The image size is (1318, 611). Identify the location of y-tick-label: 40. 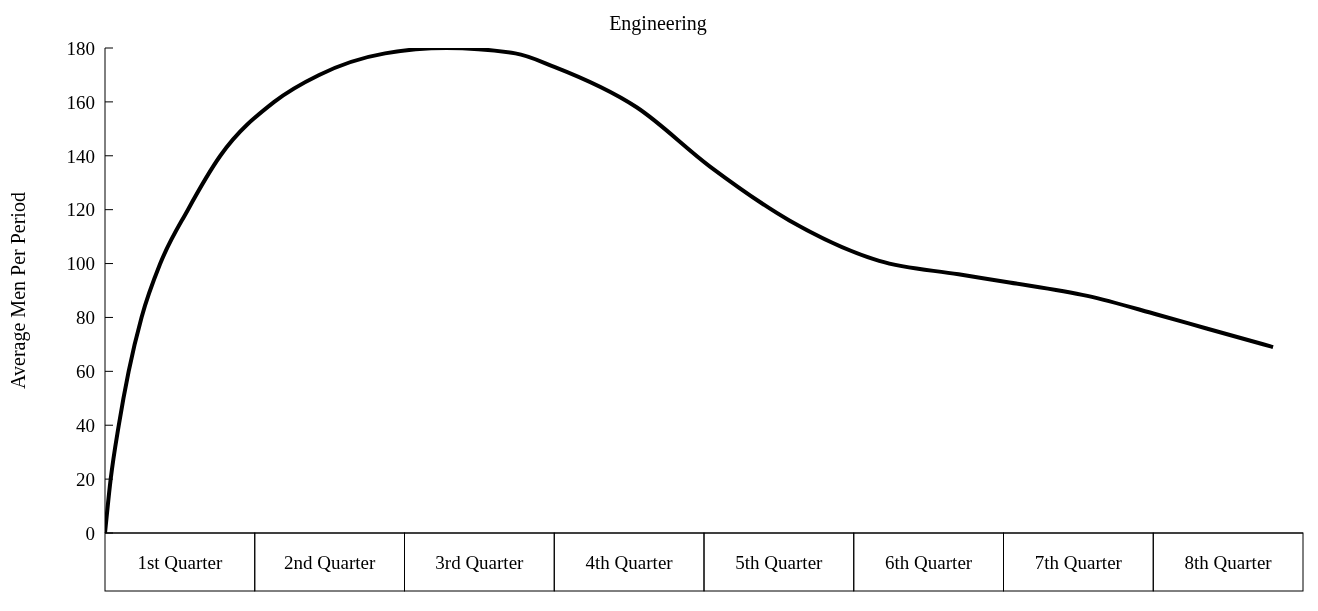
(85, 425).